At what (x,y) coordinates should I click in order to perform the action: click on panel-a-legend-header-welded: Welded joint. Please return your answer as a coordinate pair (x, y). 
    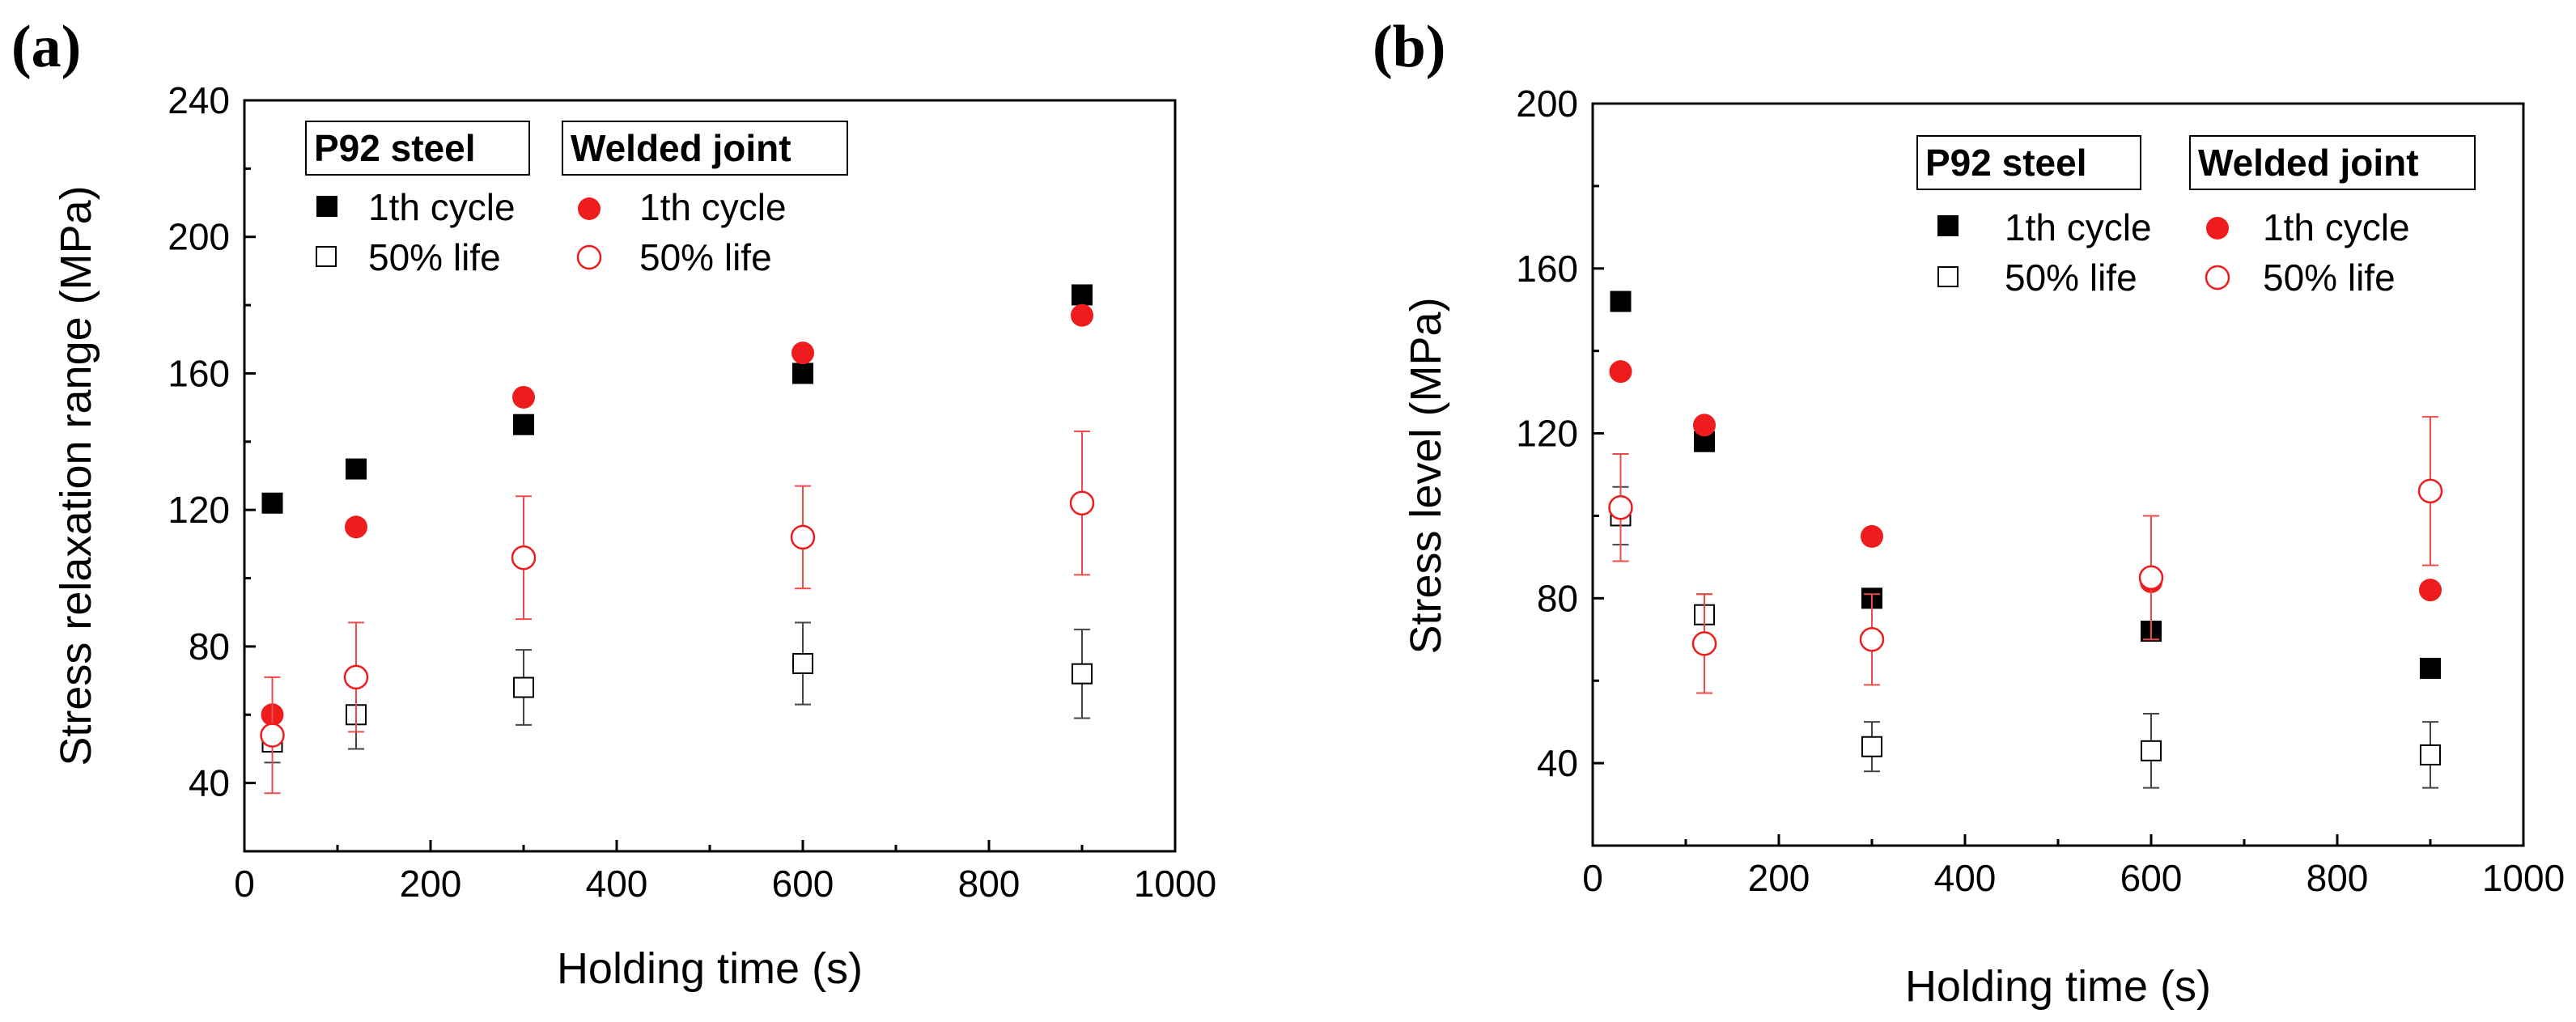
    Looking at the image, I should click on (681, 148).